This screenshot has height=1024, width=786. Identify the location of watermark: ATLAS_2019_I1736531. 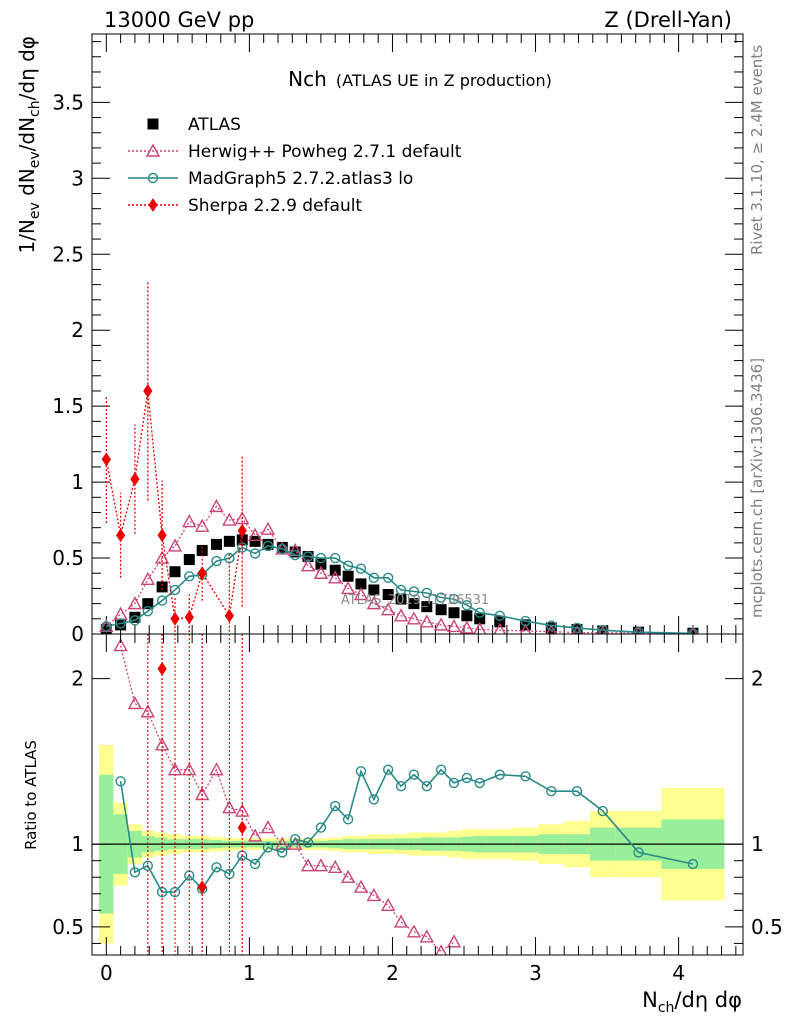
(415, 600).